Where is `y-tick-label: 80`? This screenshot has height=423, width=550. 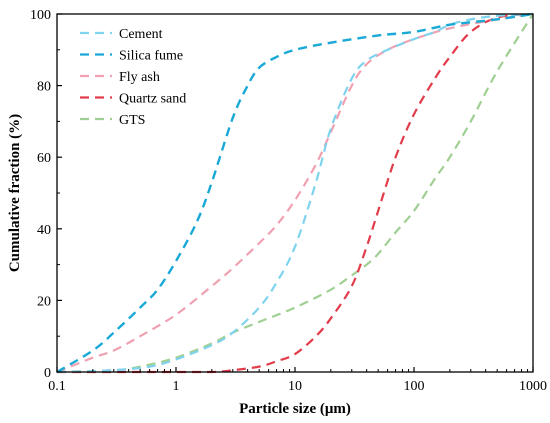
y-tick-label: 80 is located at coordinates (44, 87).